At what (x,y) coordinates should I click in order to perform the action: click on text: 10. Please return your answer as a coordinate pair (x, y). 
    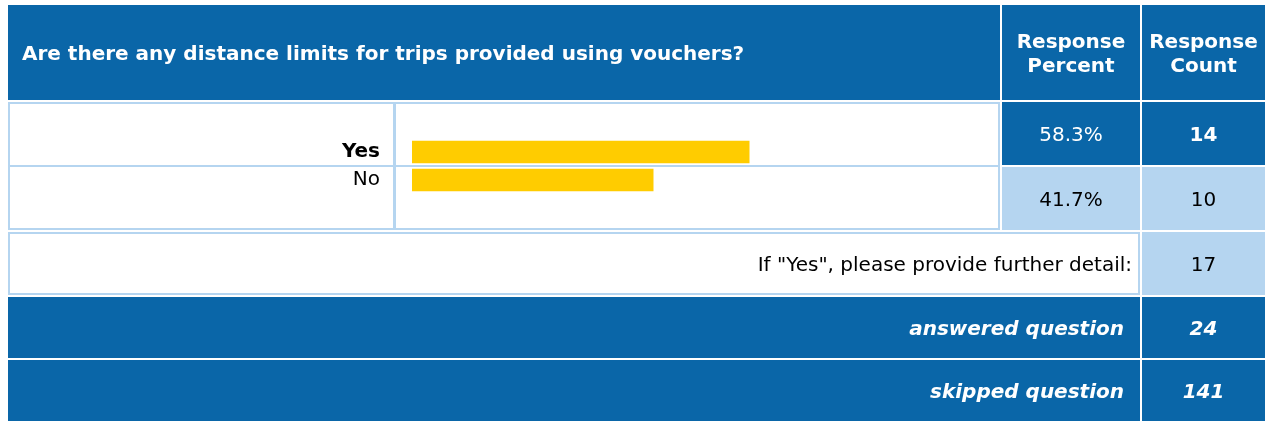
    Looking at the image, I should click on (1203, 198).